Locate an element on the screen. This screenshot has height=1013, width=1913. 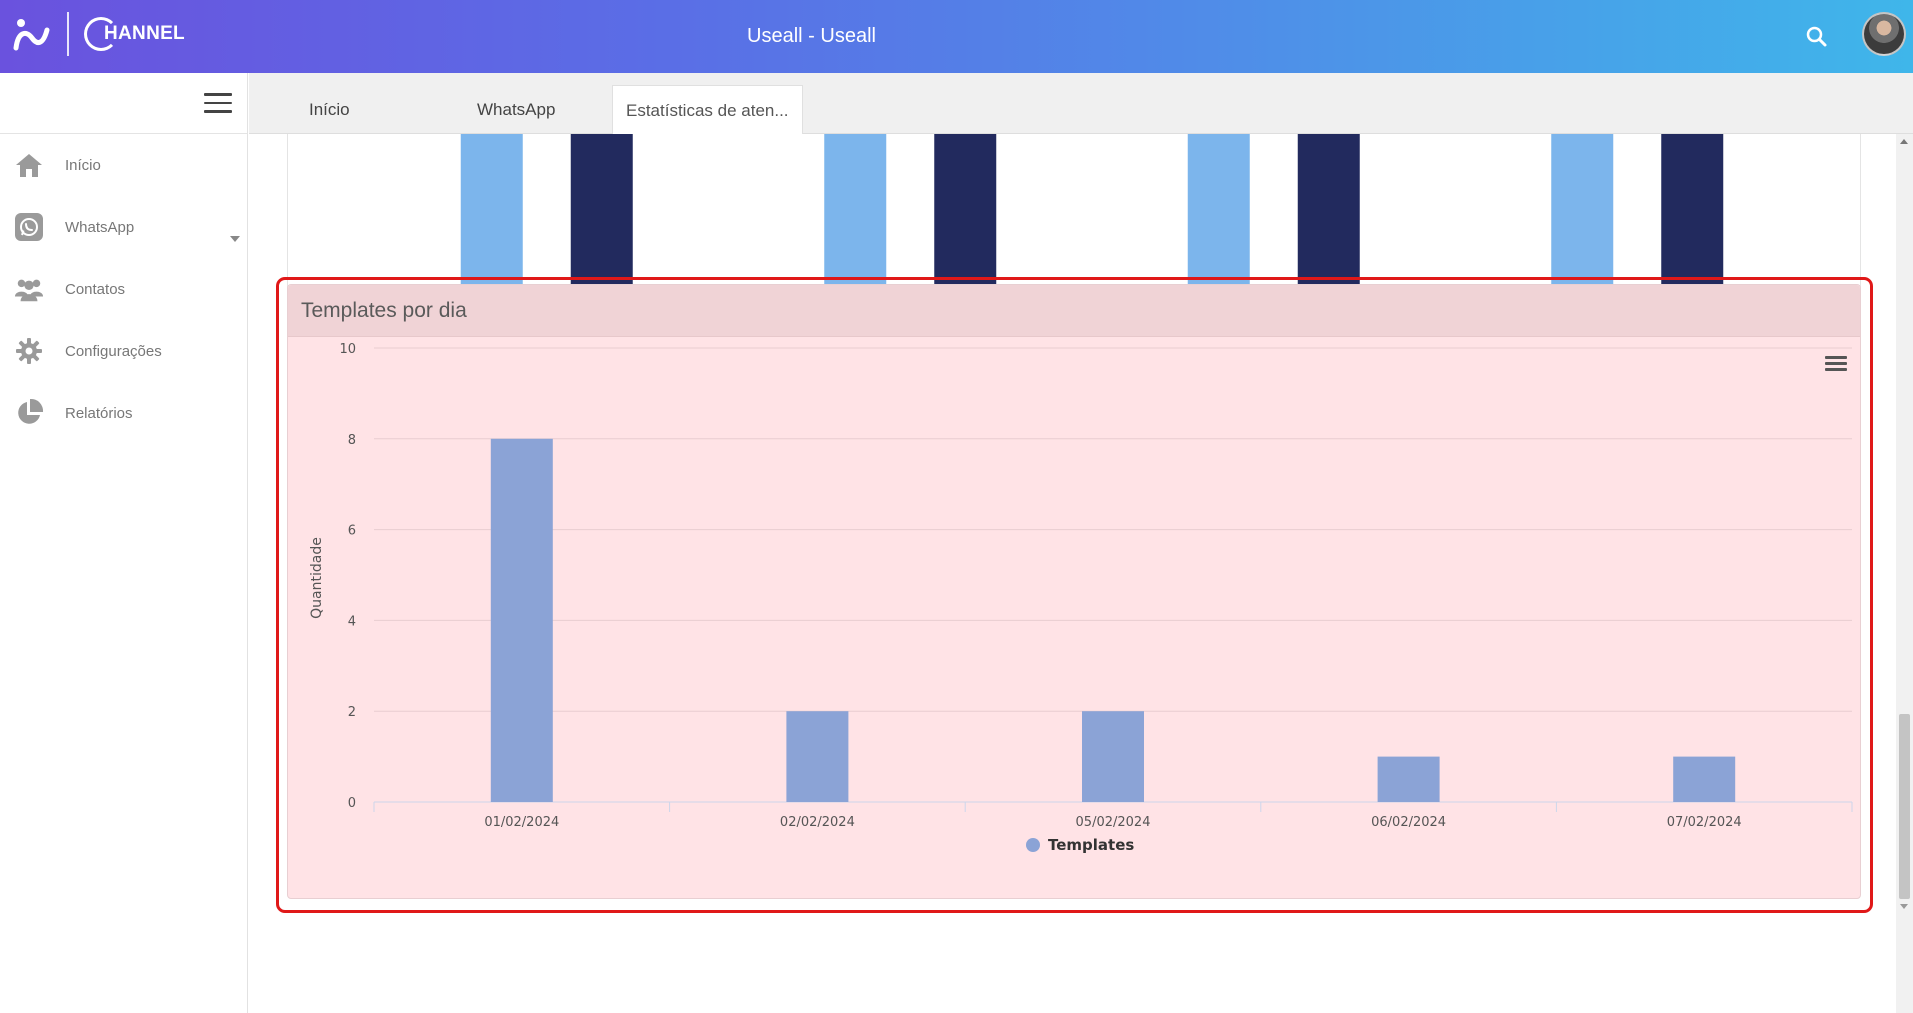
sidebar-item-contatos: Contatos is located at coordinates (123, 289).